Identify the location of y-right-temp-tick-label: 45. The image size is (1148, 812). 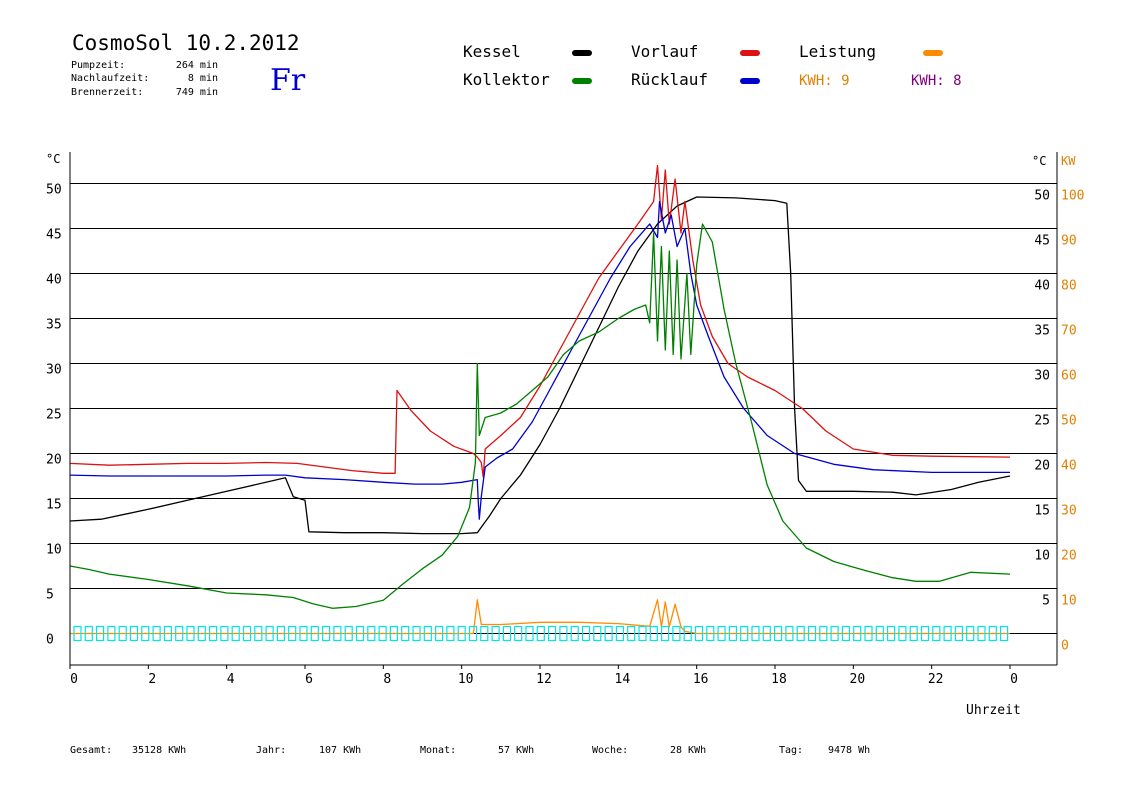
(1042, 241).